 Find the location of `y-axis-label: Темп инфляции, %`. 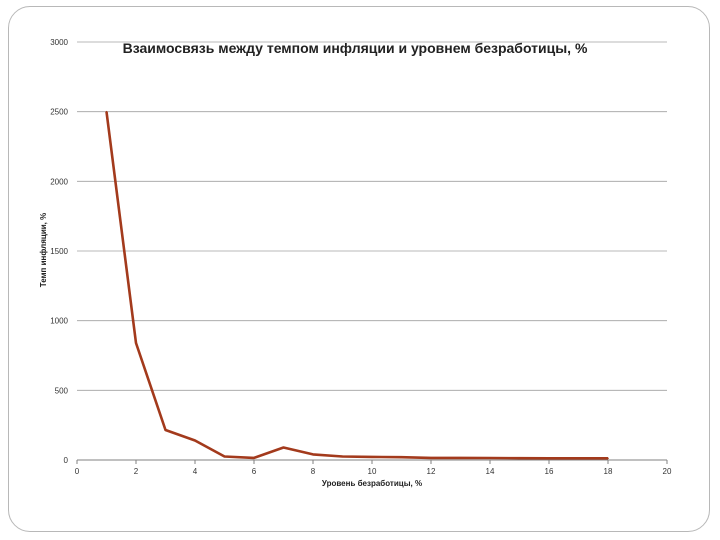

y-axis-label: Темп инфляции, % is located at coordinates (43, 250).